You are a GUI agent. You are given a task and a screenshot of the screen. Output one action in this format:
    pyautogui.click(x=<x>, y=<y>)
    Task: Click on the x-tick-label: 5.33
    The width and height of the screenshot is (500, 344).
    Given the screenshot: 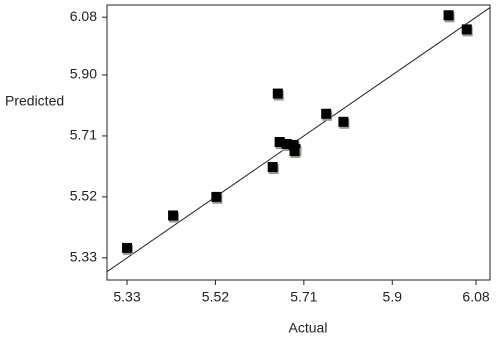 What is the action you would take?
    pyautogui.click(x=126, y=297)
    